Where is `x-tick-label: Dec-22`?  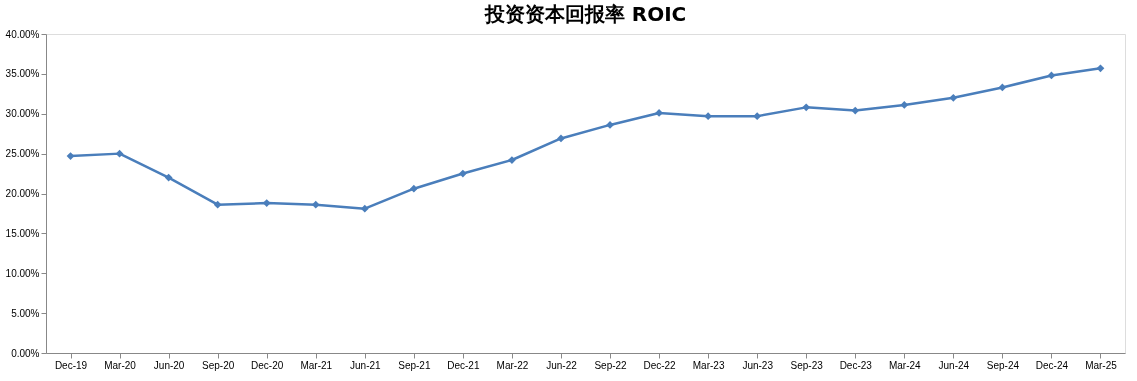
x-tick-label: Dec-22 is located at coordinates (660, 365).